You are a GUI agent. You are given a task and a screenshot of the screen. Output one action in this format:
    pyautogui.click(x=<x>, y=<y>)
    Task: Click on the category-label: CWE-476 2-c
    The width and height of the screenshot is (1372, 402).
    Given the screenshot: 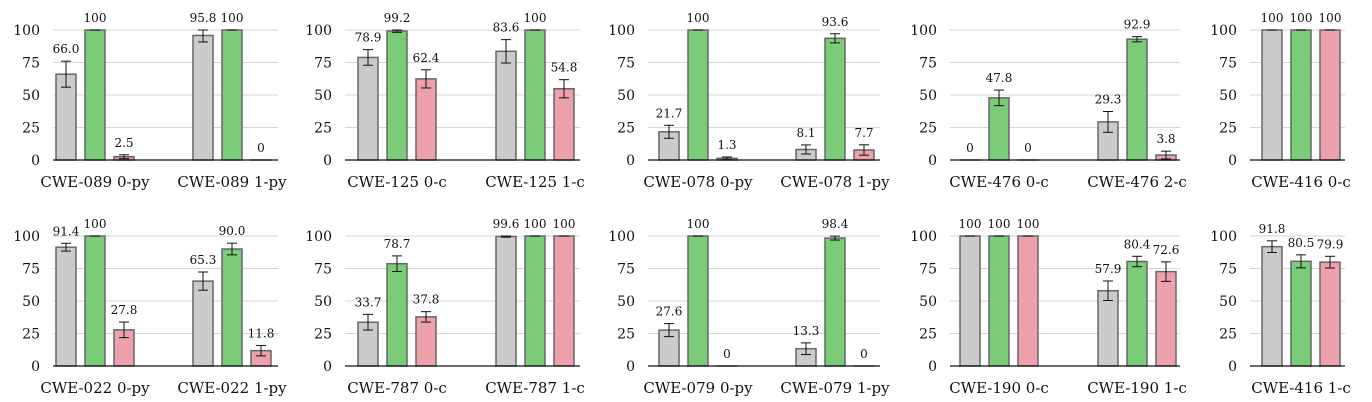 What is the action you would take?
    pyautogui.click(x=1137, y=182)
    